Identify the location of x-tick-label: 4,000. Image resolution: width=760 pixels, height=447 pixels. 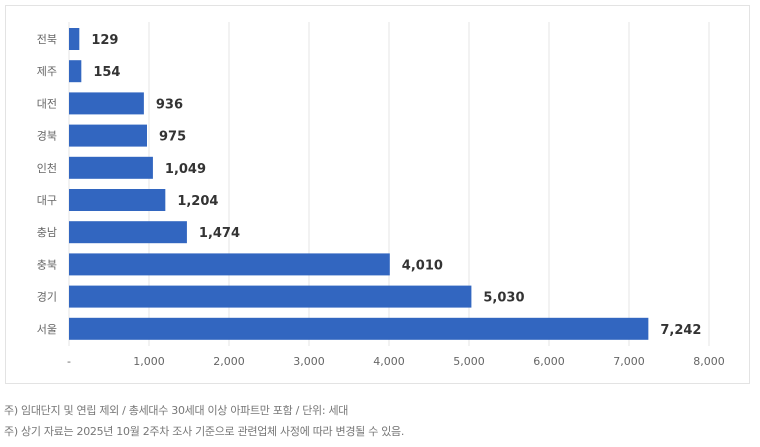
(389, 361).